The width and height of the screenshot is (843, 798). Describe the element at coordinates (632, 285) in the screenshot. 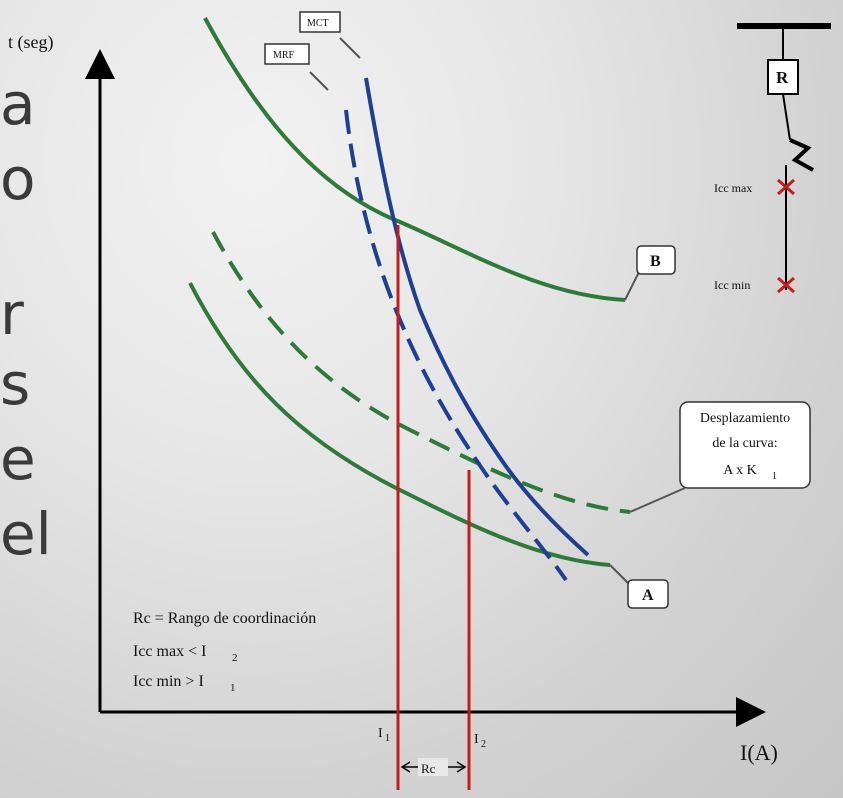

I see `curve-b-pointer` at that location.